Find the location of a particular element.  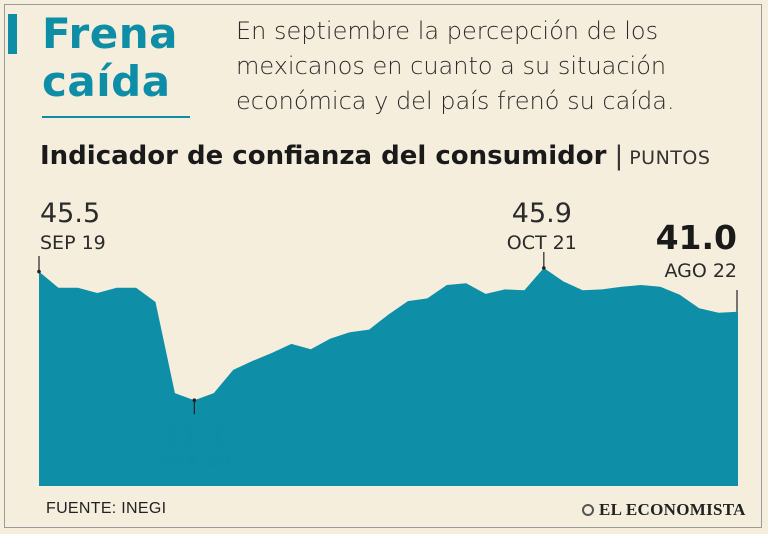

headline-underline is located at coordinates (116, 117).